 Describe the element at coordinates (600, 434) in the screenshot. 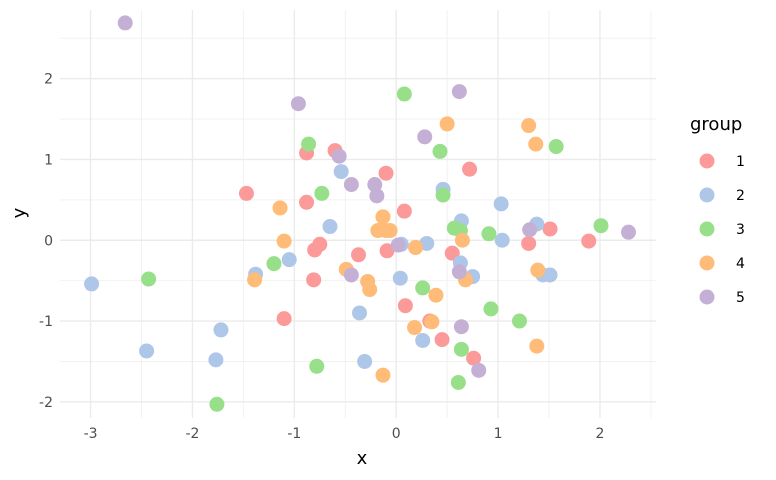

I see `x-tick-label: 2` at that location.